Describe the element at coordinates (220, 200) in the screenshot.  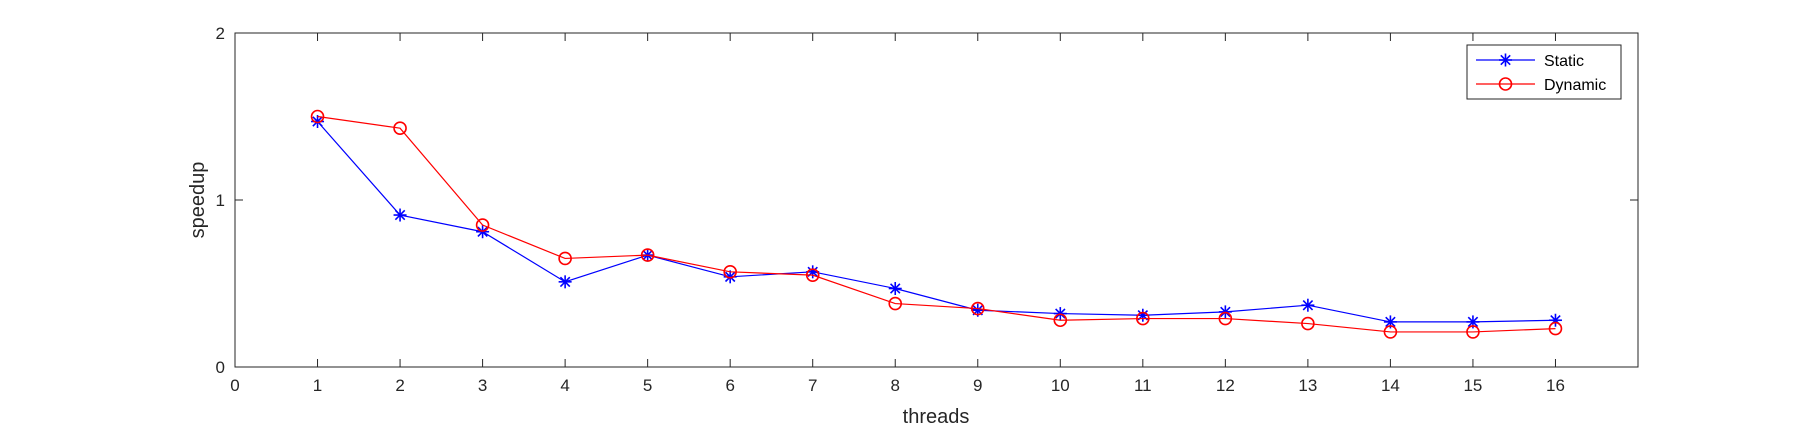
I see `y-tick-label: 1` at that location.